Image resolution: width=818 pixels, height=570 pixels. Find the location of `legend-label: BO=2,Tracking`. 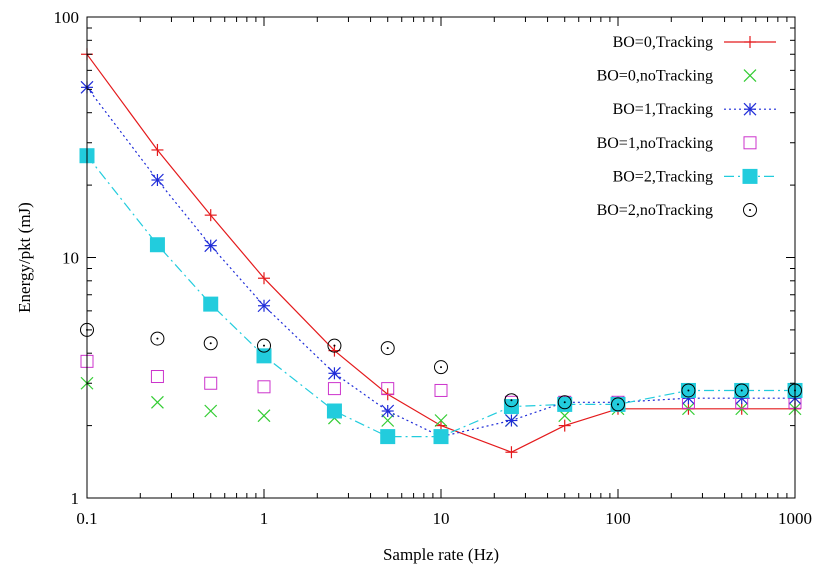

legend-label: BO=2,Tracking is located at coordinates (663, 176).